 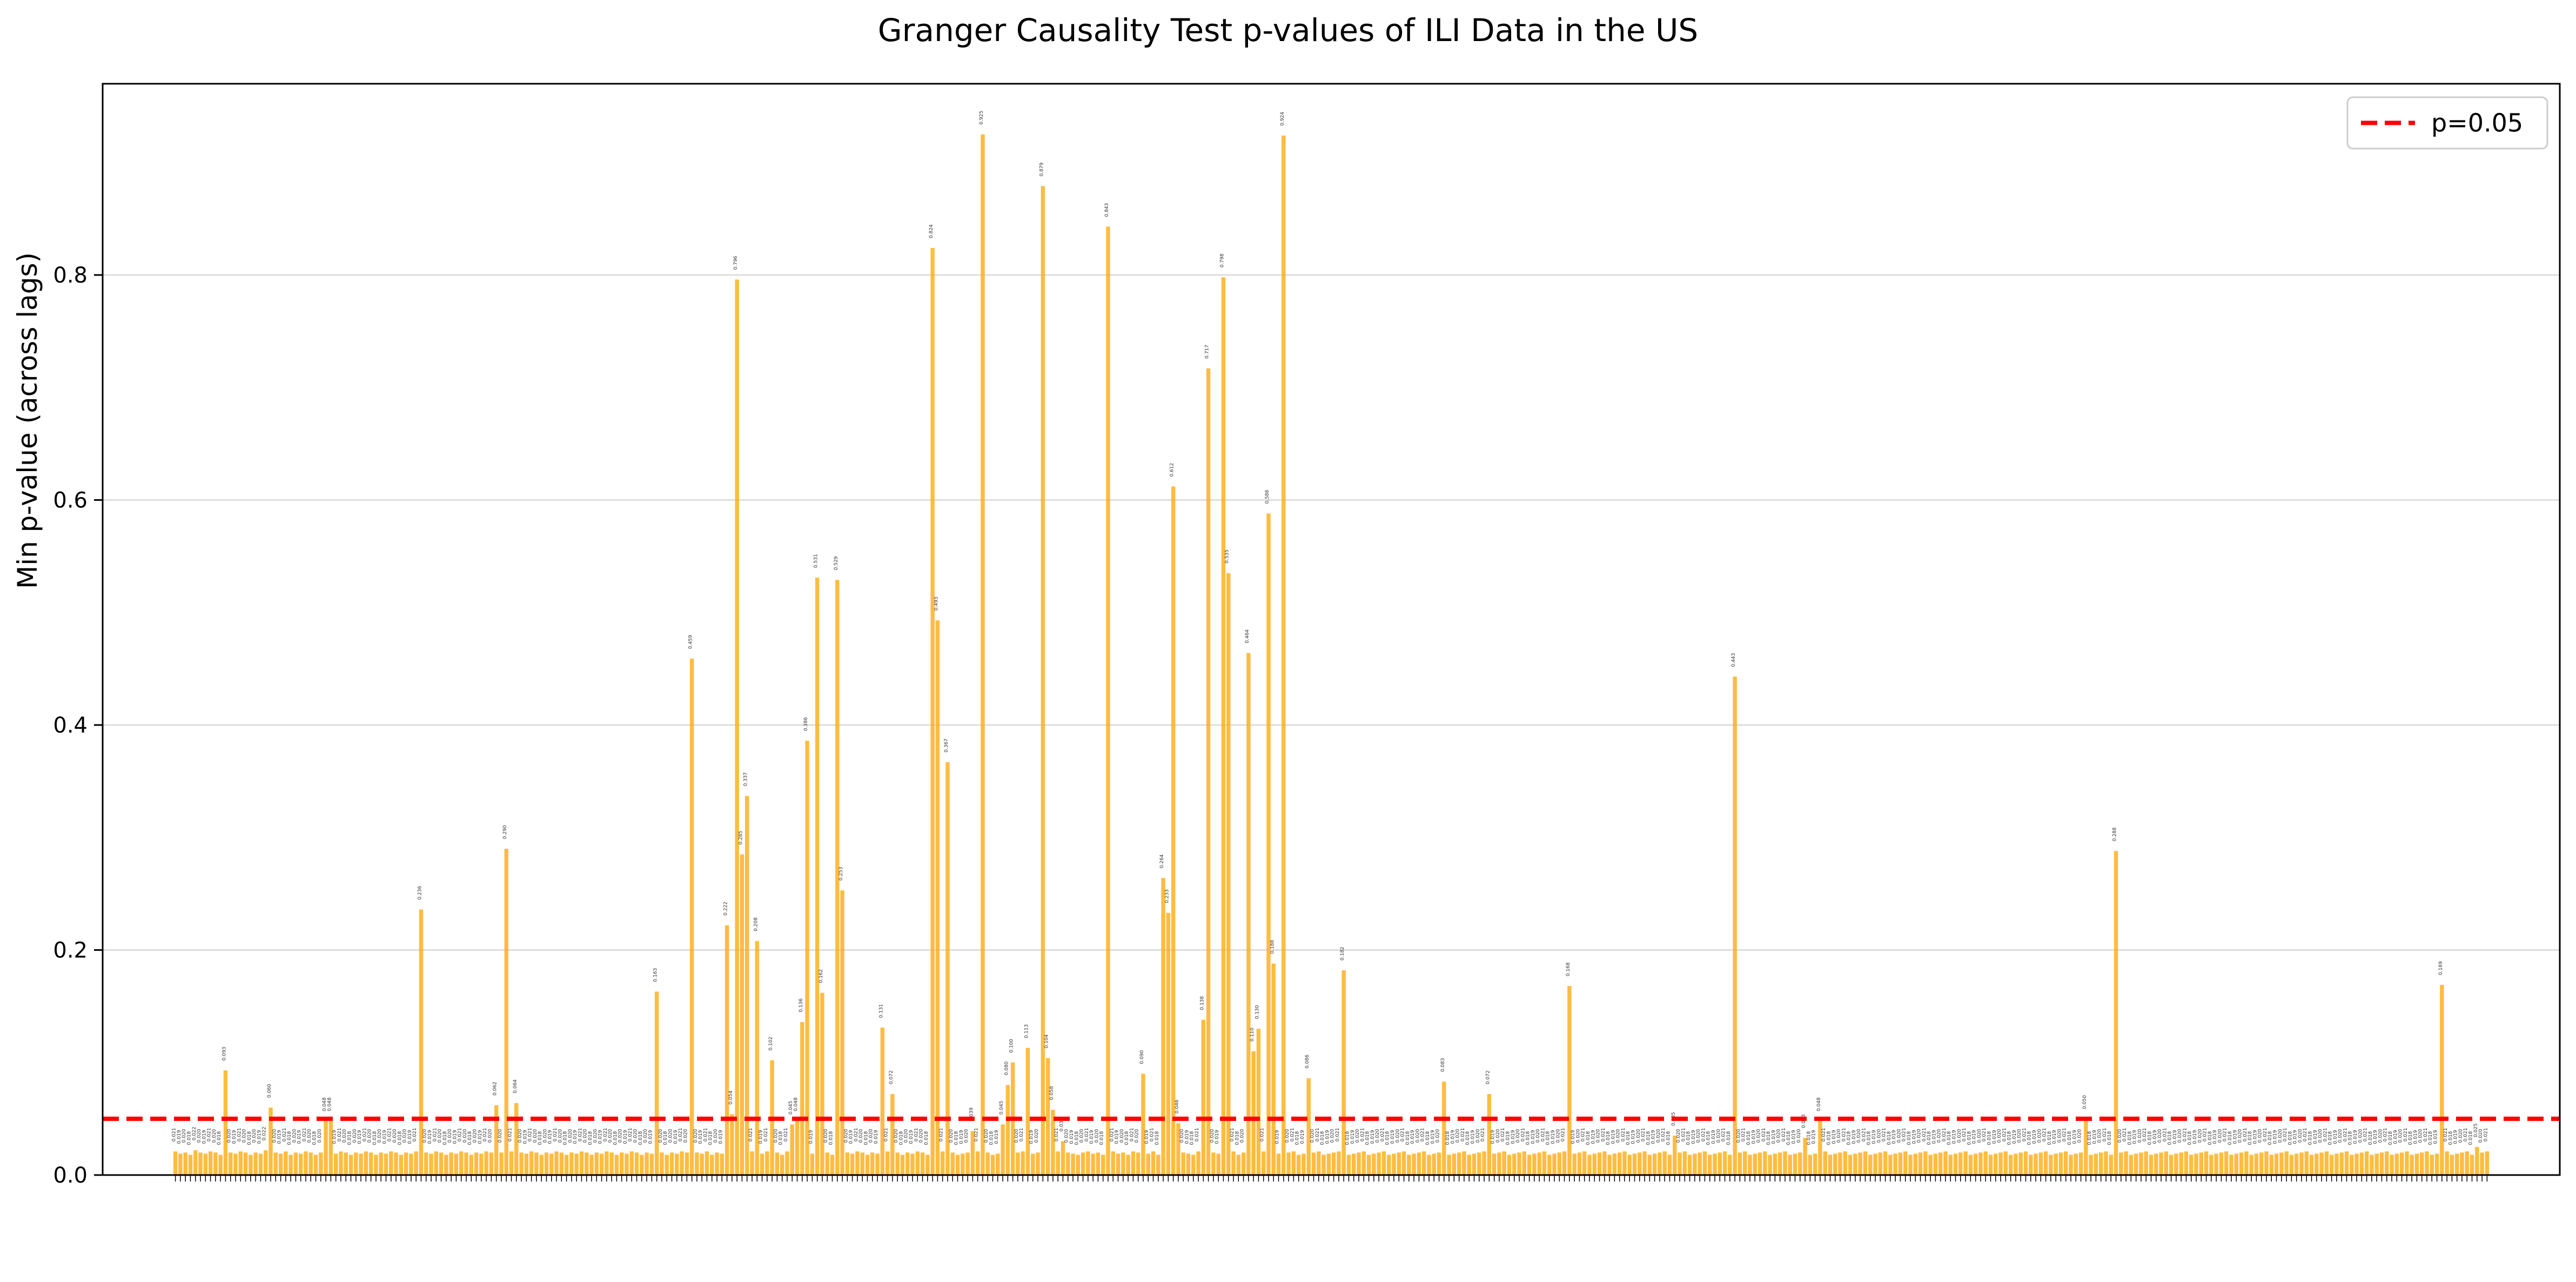 What do you see at coordinates (797, 1104) in the screenshot?
I see `bar-value-label: 0.048` at bounding box center [797, 1104].